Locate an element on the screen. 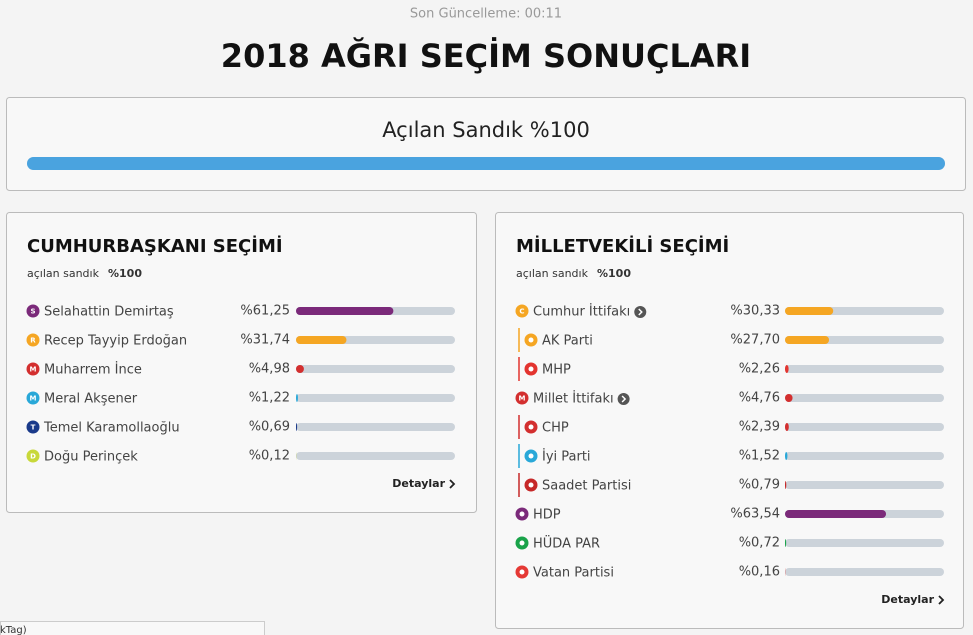  opened-value: %100 is located at coordinates (614, 273).